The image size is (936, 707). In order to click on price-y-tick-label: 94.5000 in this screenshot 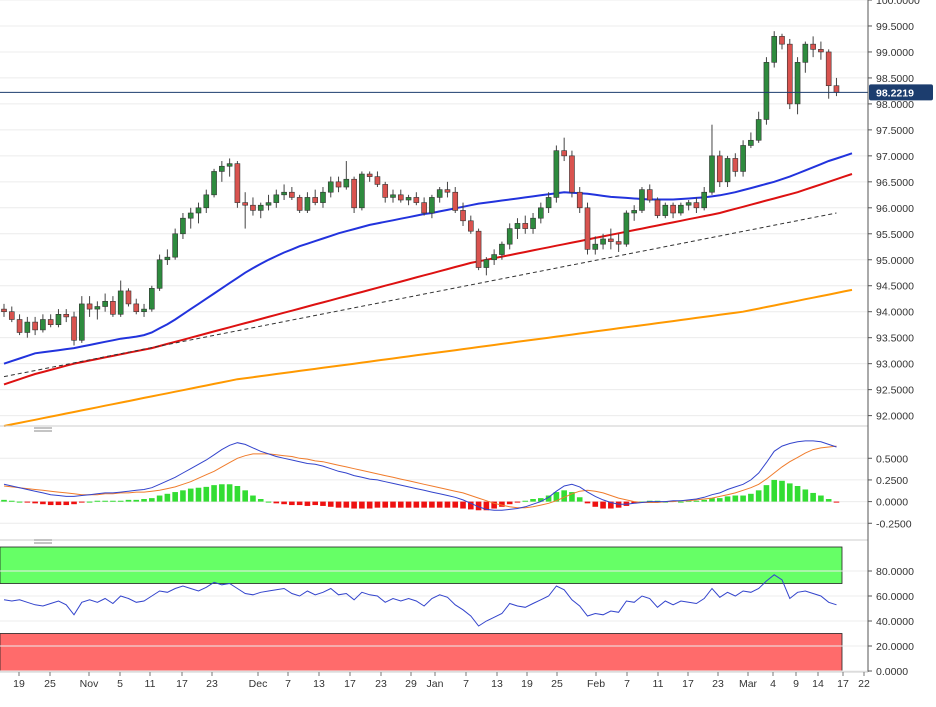, I will do `click(895, 287)`.